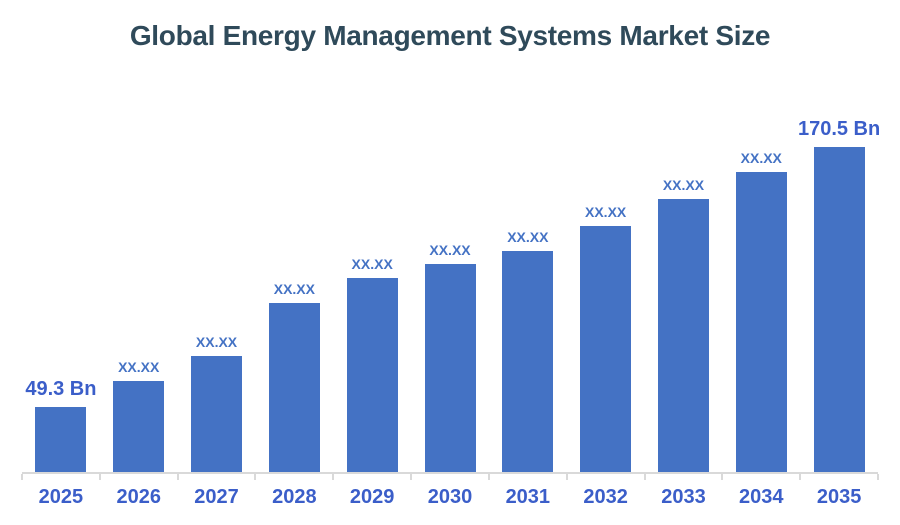 The height and width of the screenshot is (525, 900). What do you see at coordinates (528, 237) in the screenshot?
I see `bar-value-label-2031: XX.XX` at bounding box center [528, 237].